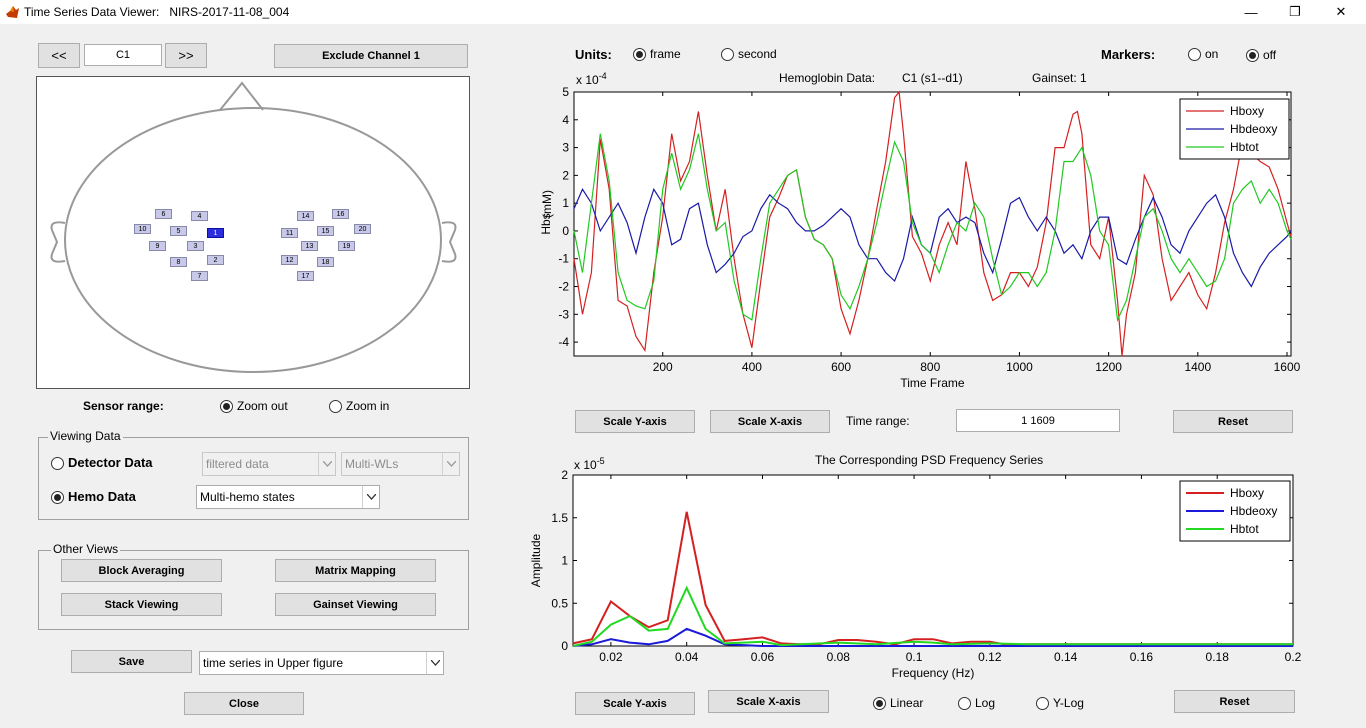 Image resolution: width=1366 pixels, height=728 pixels. Describe the element at coordinates (1019, 367) in the screenshot. I see `x-tick-label: 1000` at that location.